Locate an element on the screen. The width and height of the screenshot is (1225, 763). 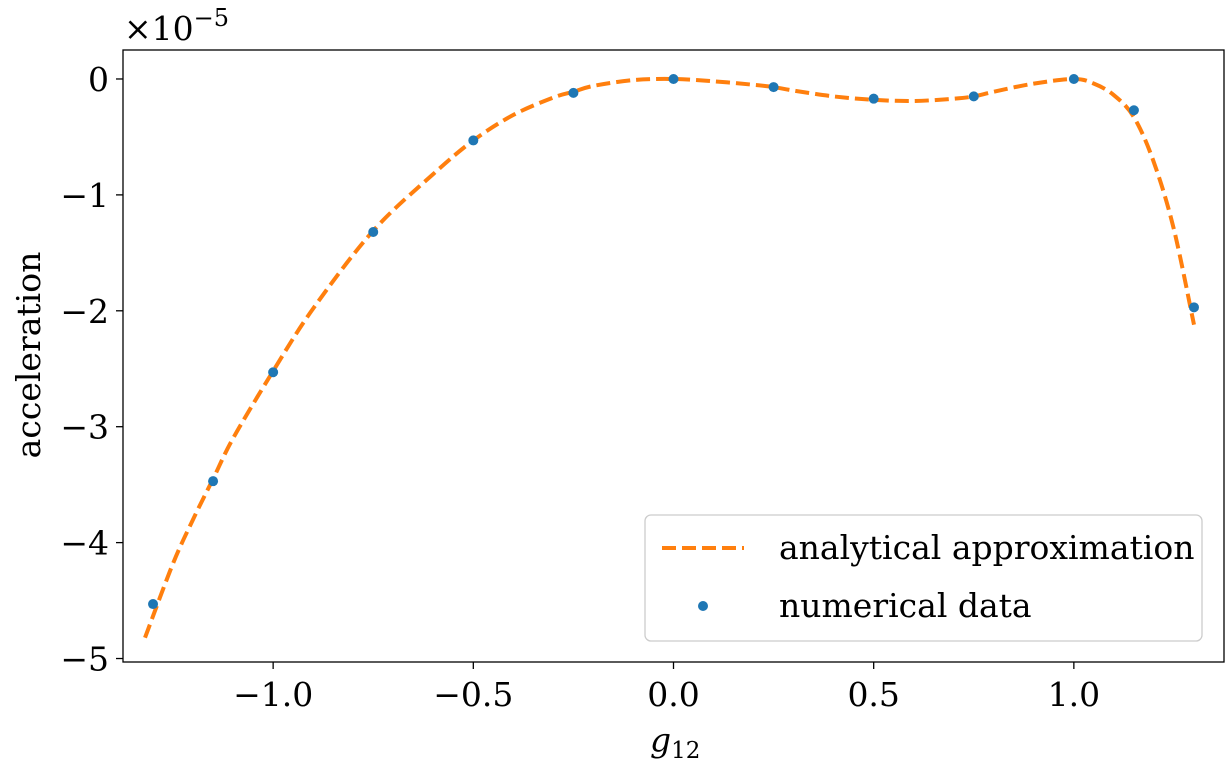
x-tick-label: 1.0 is located at coordinates (1074, 694).